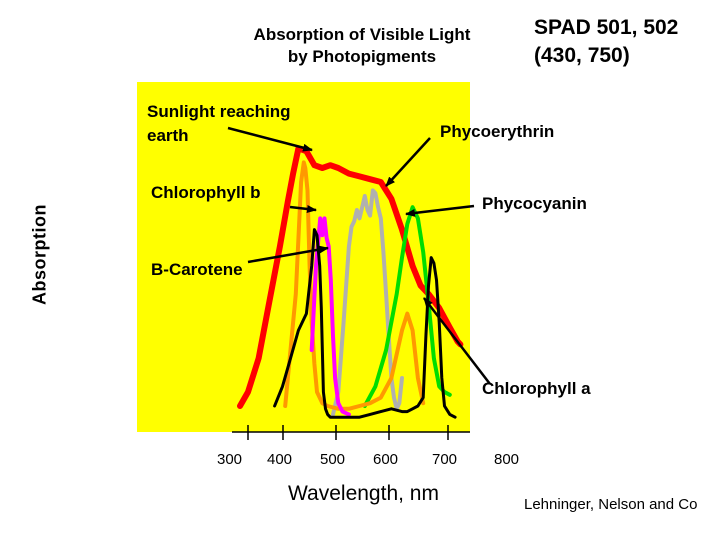 This screenshot has height=540, width=720. What do you see at coordinates (332, 459) in the screenshot?
I see `x-tick-label-500: 500` at bounding box center [332, 459].